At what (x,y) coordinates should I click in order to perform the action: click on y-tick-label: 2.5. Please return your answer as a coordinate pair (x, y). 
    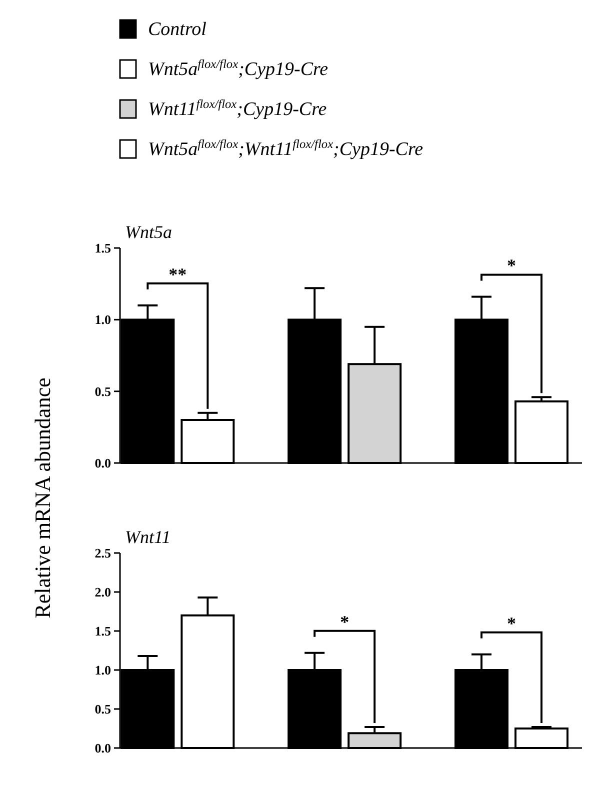
    Looking at the image, I should click on (103, 553).